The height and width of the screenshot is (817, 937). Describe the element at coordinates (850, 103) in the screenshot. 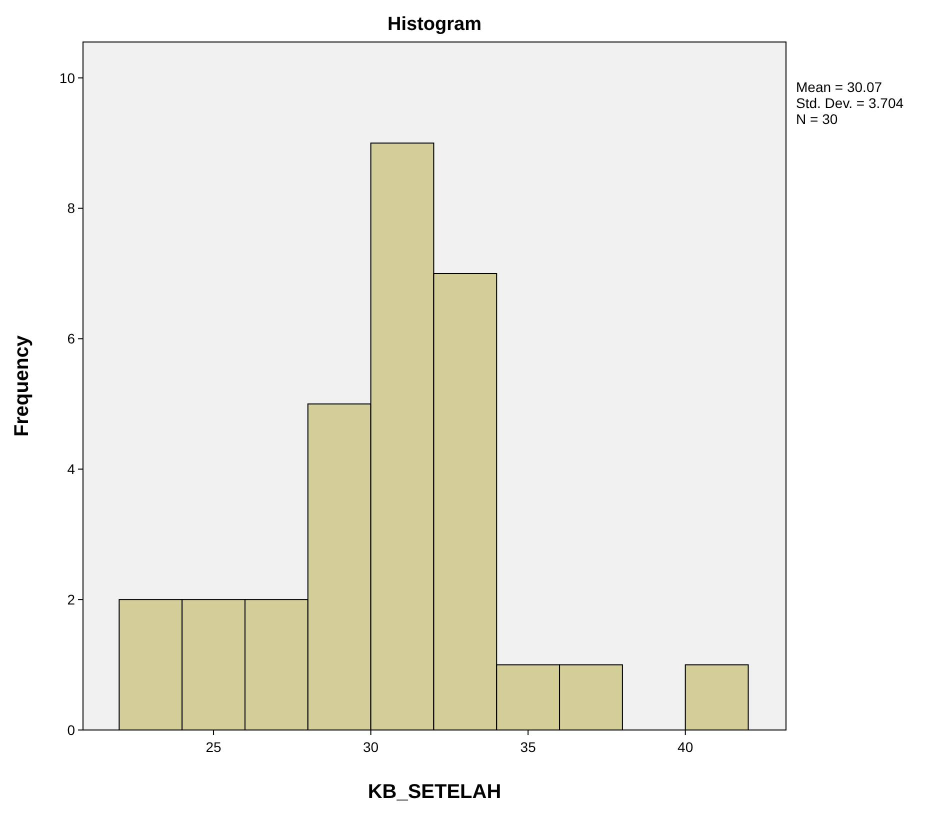

I see `text: Std. Dev. = 3.704` at that location.